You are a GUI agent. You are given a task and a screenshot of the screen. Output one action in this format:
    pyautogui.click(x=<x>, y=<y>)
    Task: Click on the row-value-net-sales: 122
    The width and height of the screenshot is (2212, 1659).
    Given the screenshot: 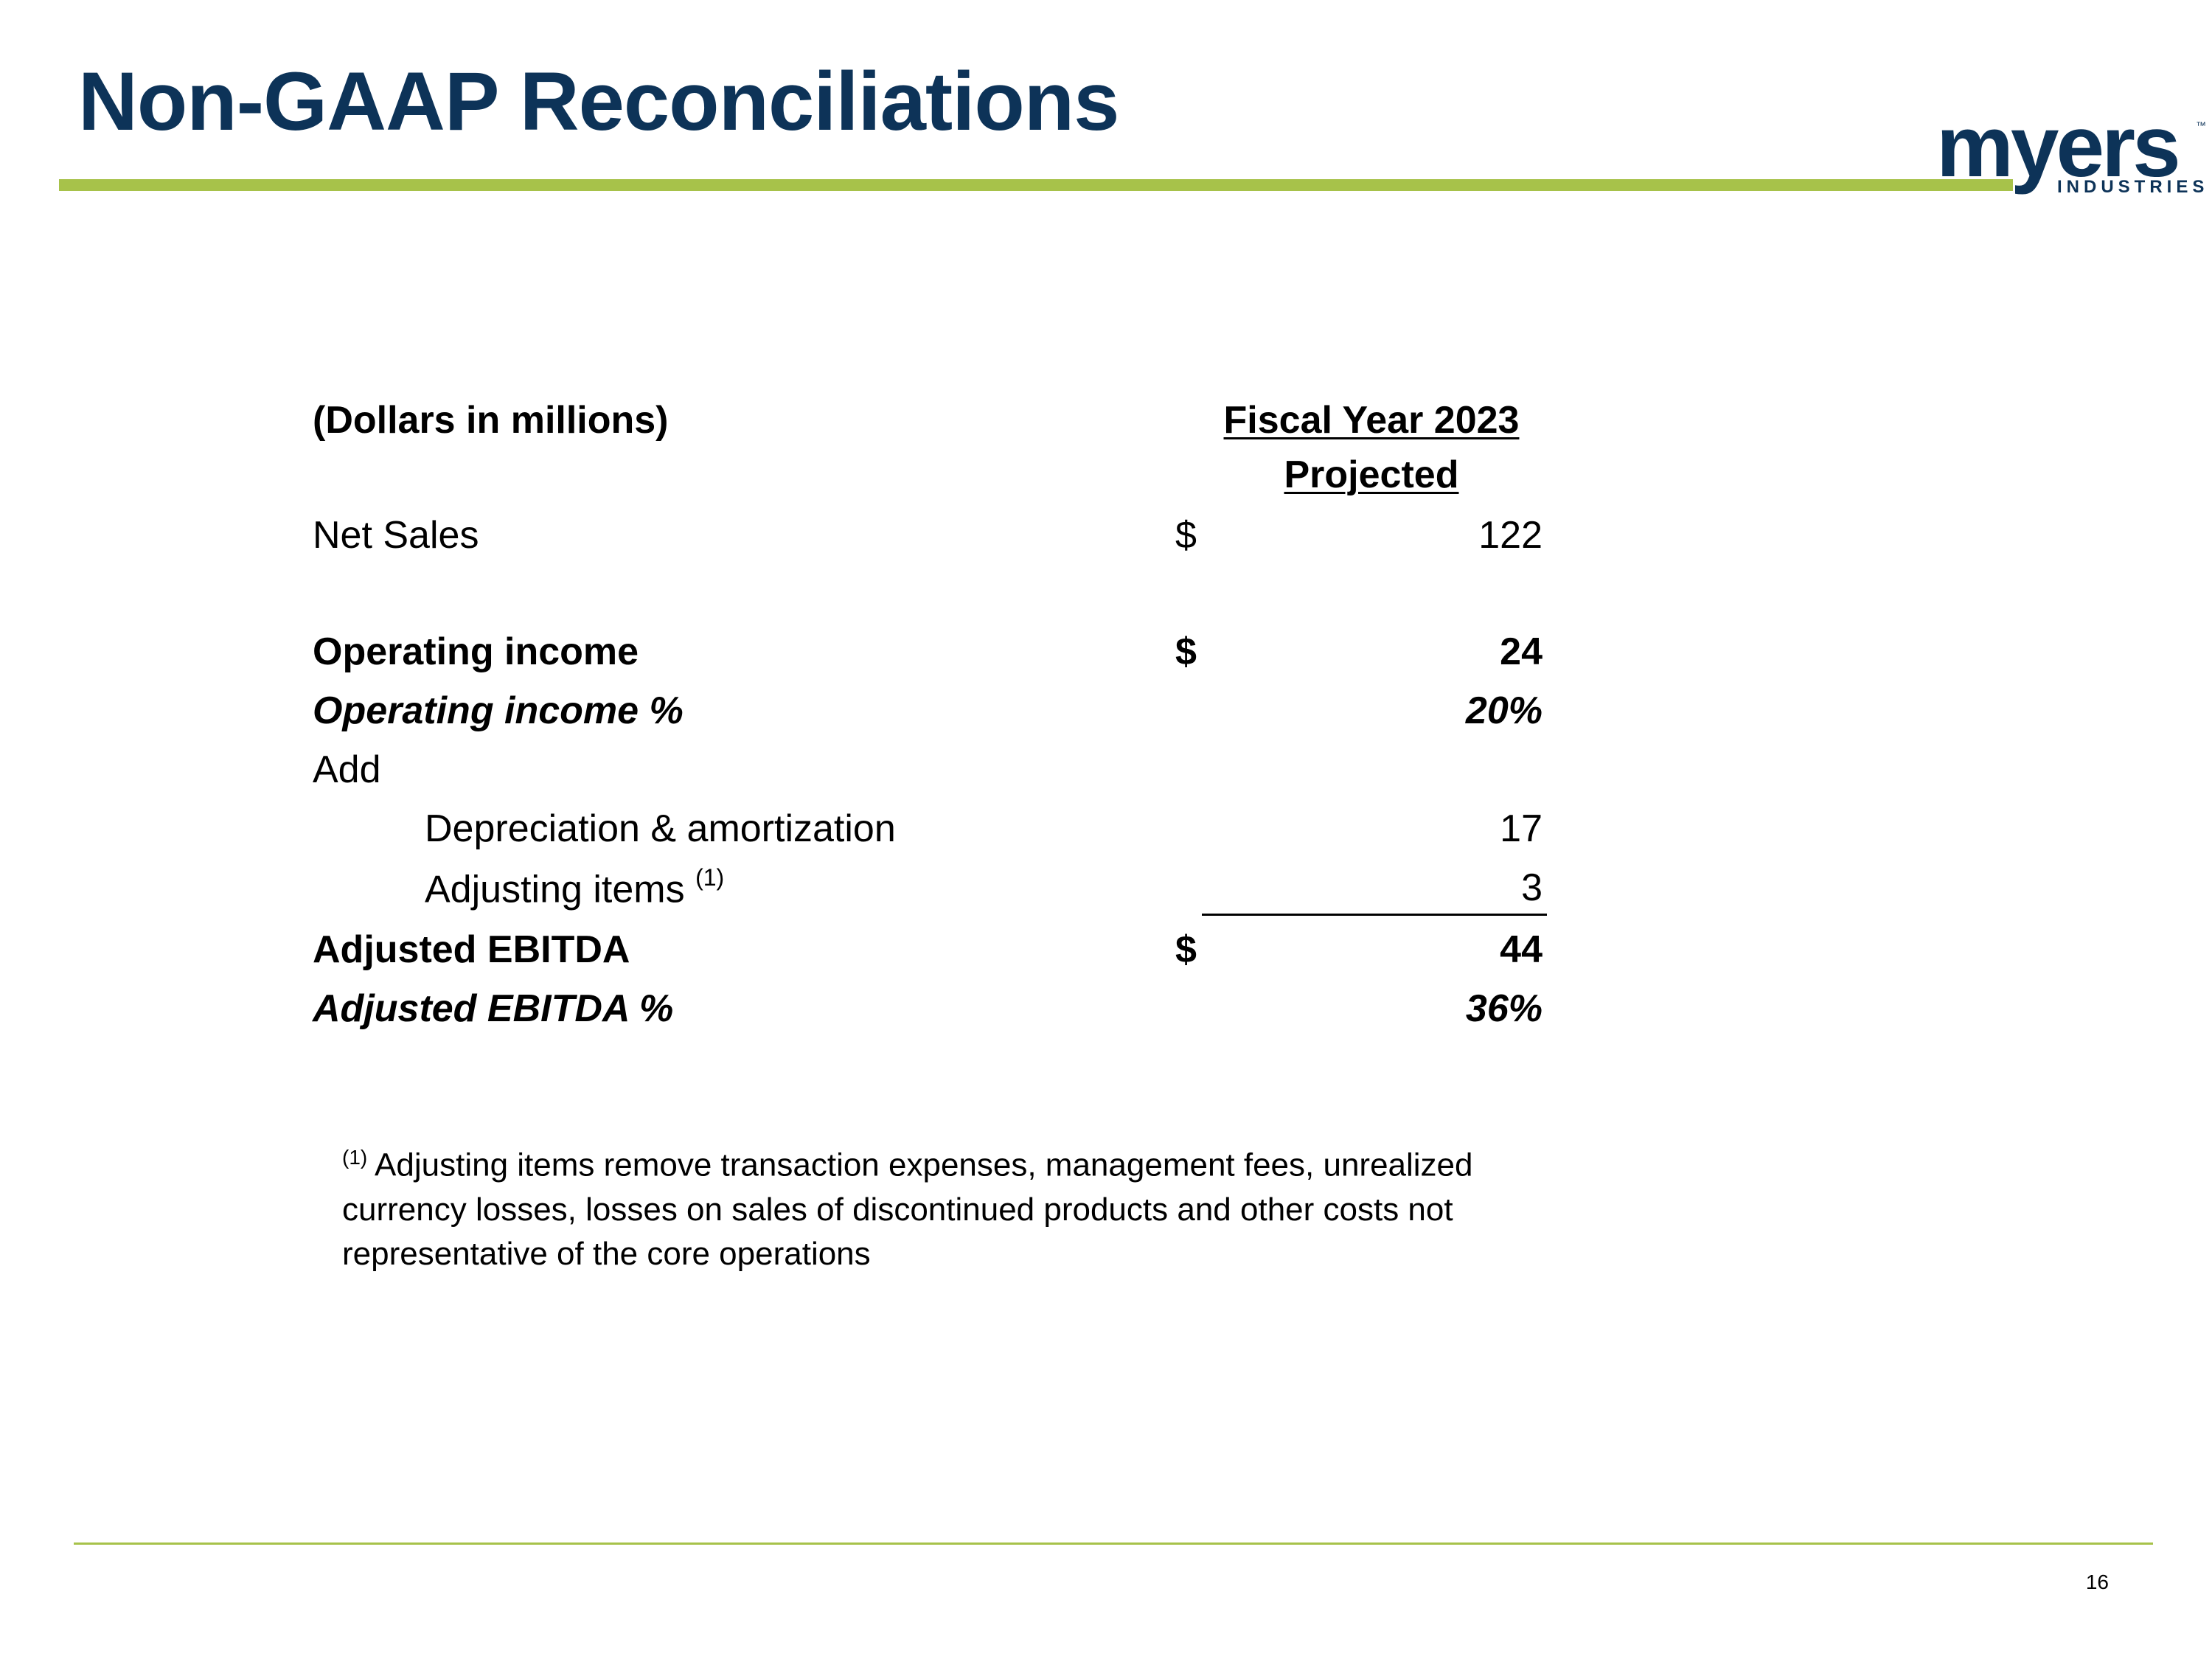 What is the action you would take?
    pyautogui.click(x=1510, y=535)
    